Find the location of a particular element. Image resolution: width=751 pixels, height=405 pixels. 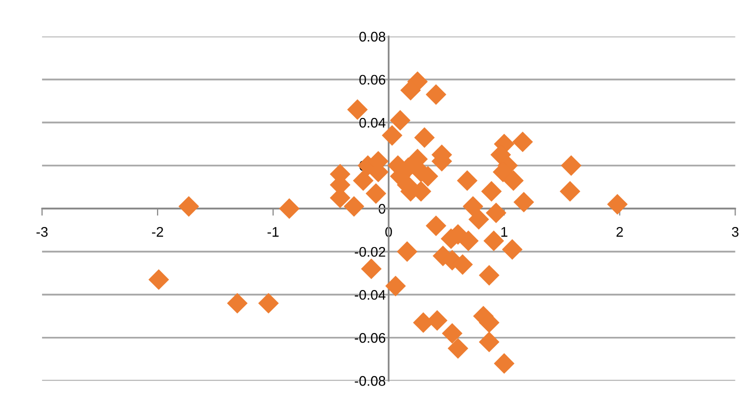

y-tick-label: -0.06 is located at coordinates (370, 338).